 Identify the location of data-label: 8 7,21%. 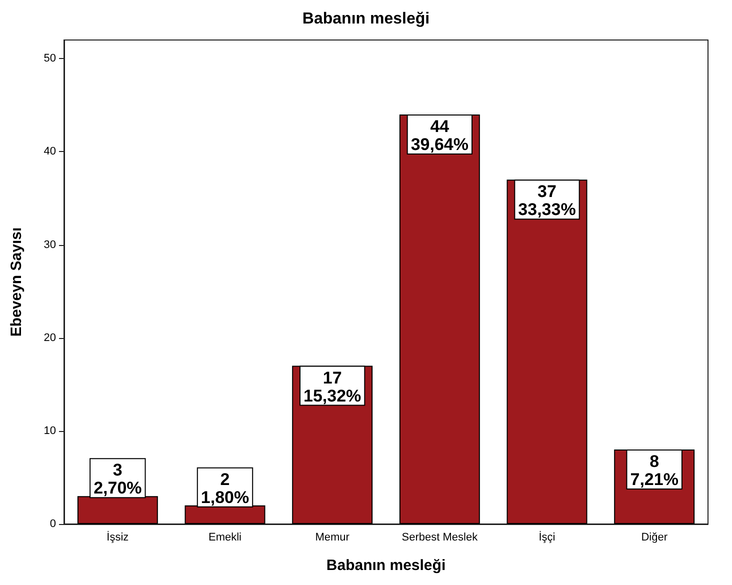
(654, 471).